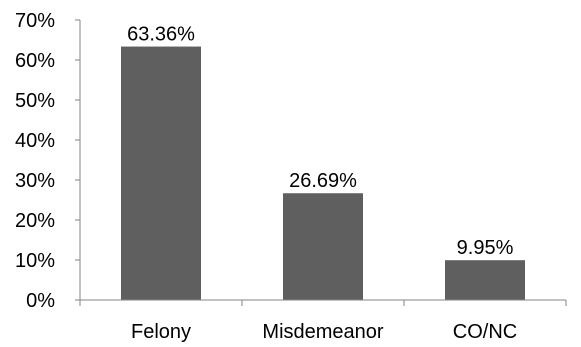 The image size is (581, 347). What do you see at coordinates (161, 35) in the screenshot?
I see `data-label: 63.36%` at bounding box center [161, 35].